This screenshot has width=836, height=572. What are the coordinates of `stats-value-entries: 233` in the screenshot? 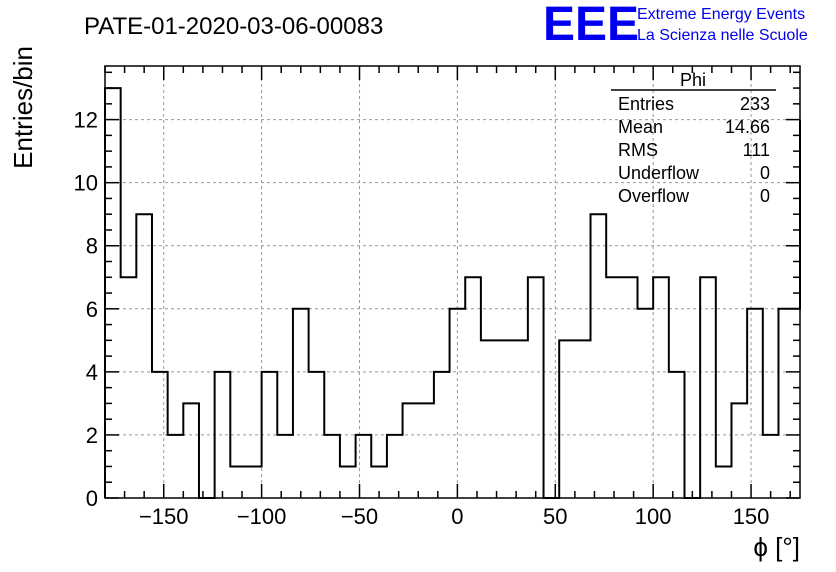 It's located at (755, 104).